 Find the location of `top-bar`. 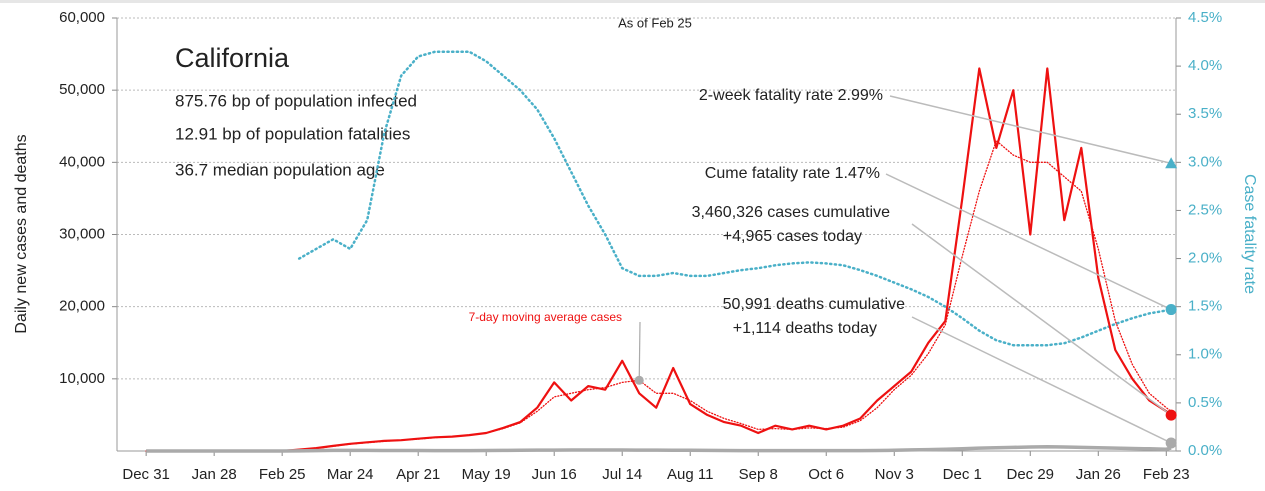

top-bar is located at coordinates (632, 1).